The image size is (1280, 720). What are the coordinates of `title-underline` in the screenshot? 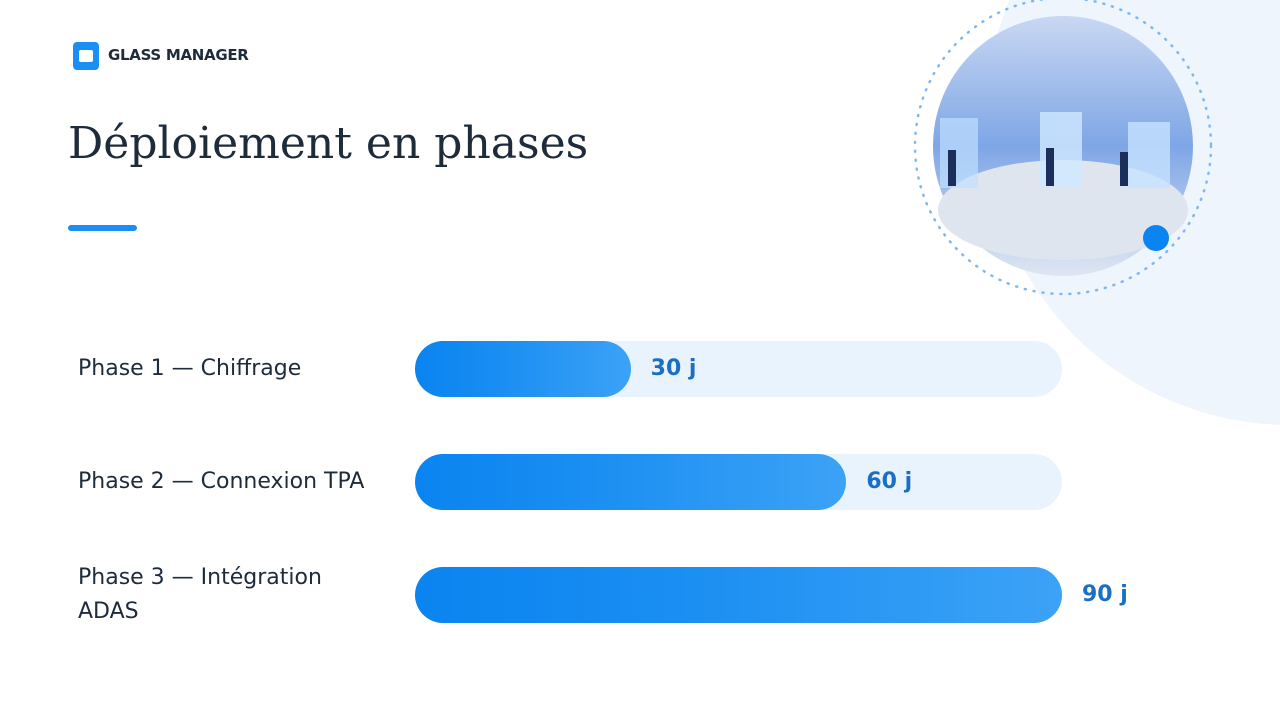 It's located at (102, 228).